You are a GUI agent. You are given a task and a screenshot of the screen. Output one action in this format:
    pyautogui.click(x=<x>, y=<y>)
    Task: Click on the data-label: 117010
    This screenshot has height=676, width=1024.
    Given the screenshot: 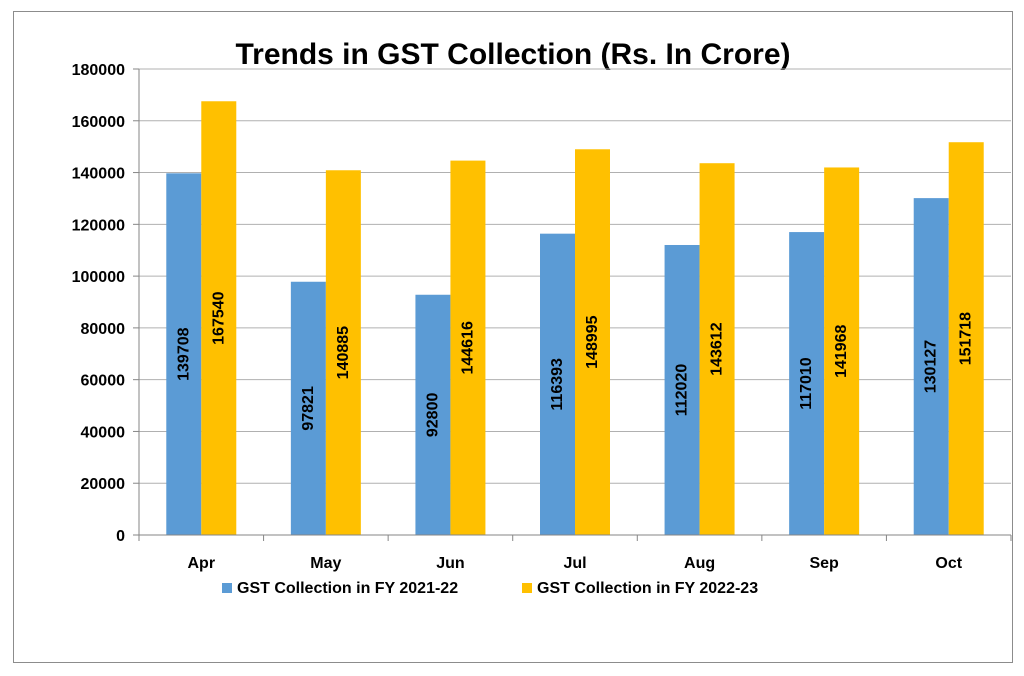 What is the action you would take?
    pyautogui.click(x=806, y=383)
    